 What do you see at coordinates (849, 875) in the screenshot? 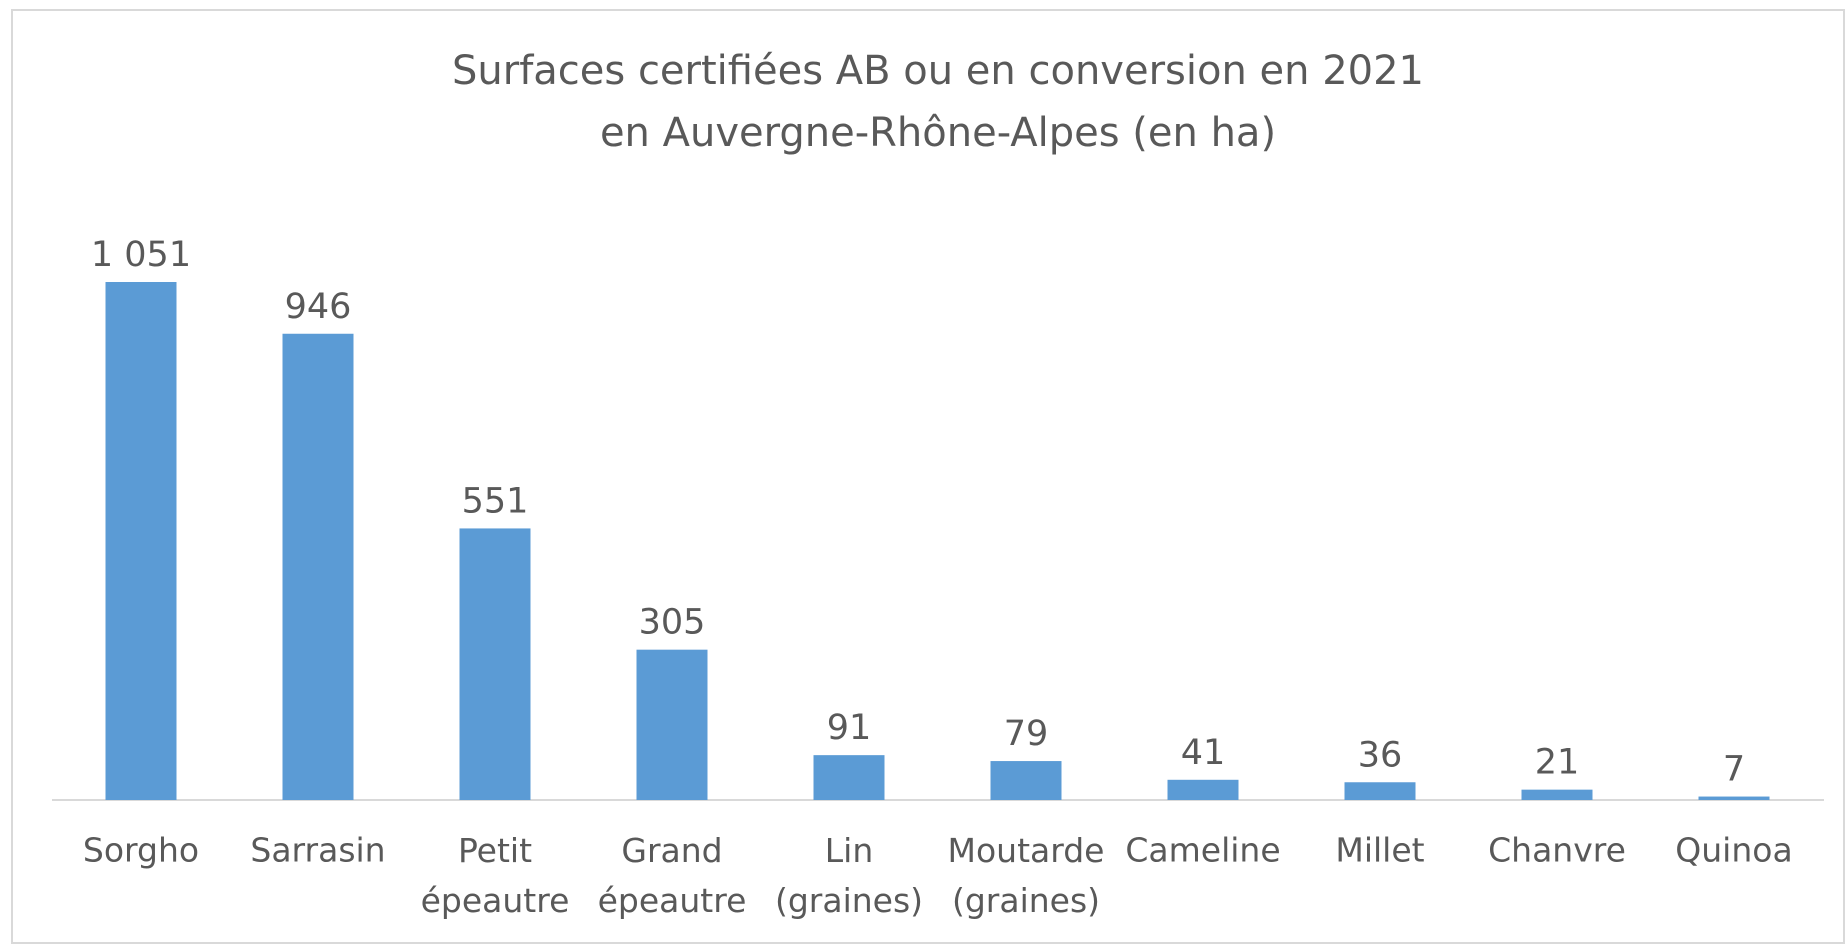
I see `x-tick-label: Lin (graines)` at bounding box center [849, 875].